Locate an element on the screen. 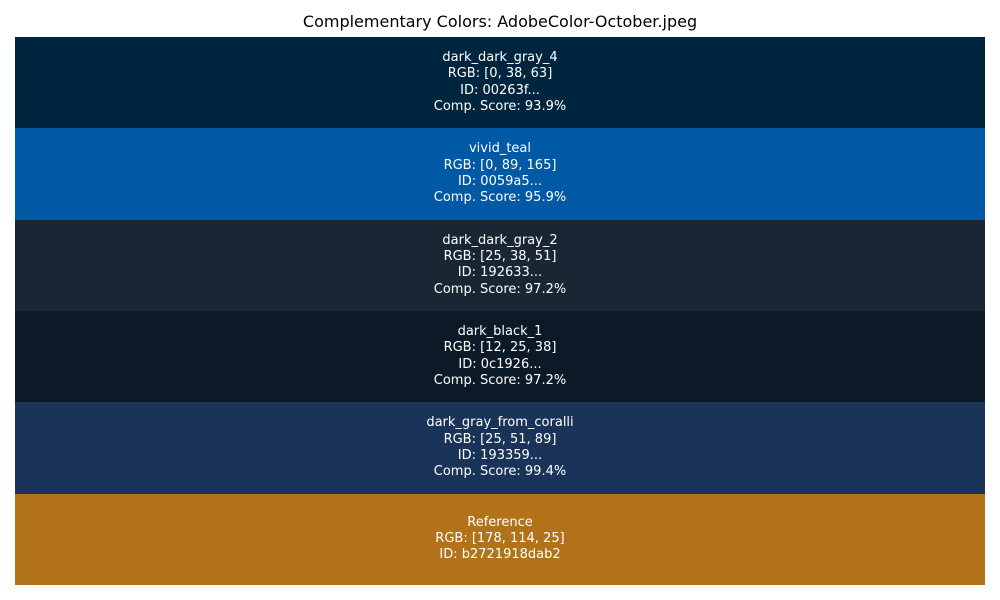 The image size is (1000, 600). swatch-score-label: Comp. Score: 93.9% is located at coordinates (500, 106).